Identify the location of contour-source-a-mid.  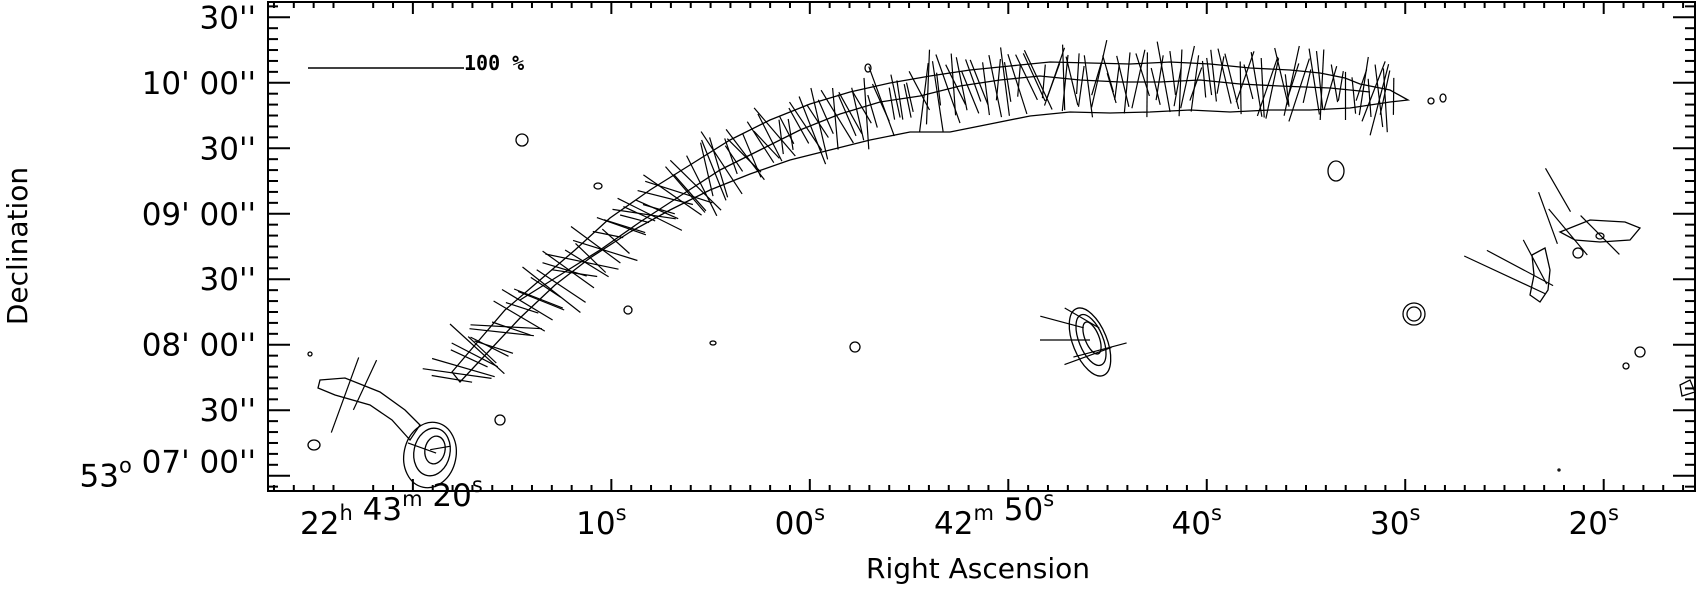
(1091, 340).